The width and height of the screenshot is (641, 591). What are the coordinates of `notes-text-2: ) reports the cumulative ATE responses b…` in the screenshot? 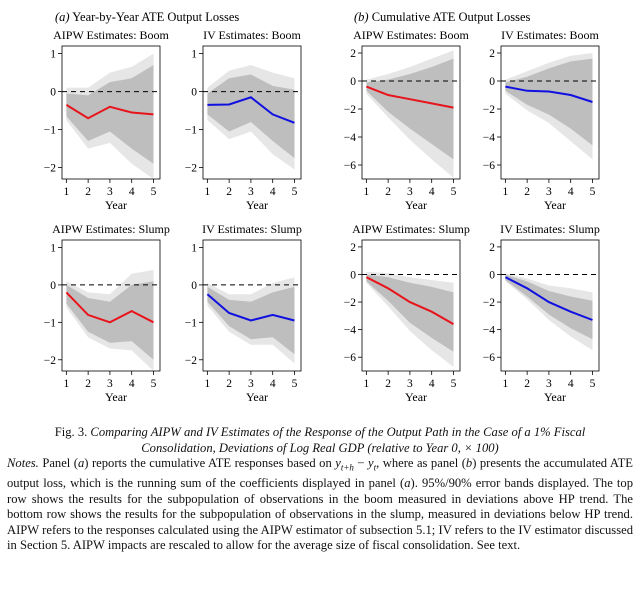 It's located at (210, 463).